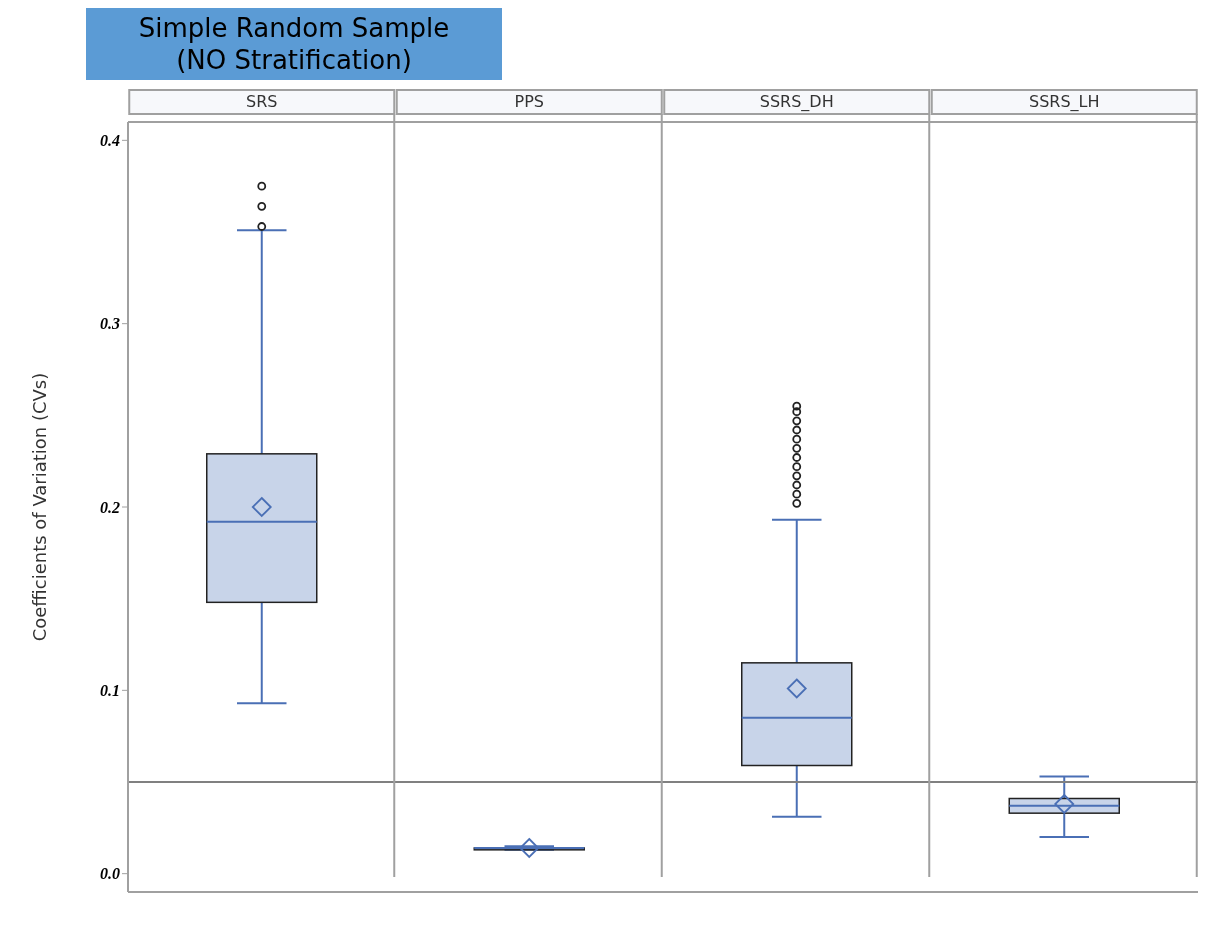 The width and height of the screenshot is (1230, 929). Describe the element at coordinates (110, 141) in the screenshot. I see `y-tick-label: 0.4` at that location.